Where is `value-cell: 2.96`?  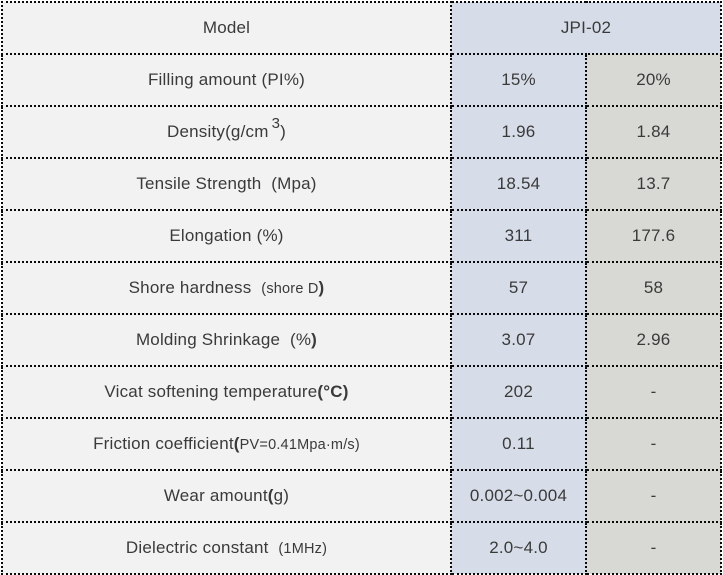 value-cell: 2.96 is located at coordinates (653, 340).